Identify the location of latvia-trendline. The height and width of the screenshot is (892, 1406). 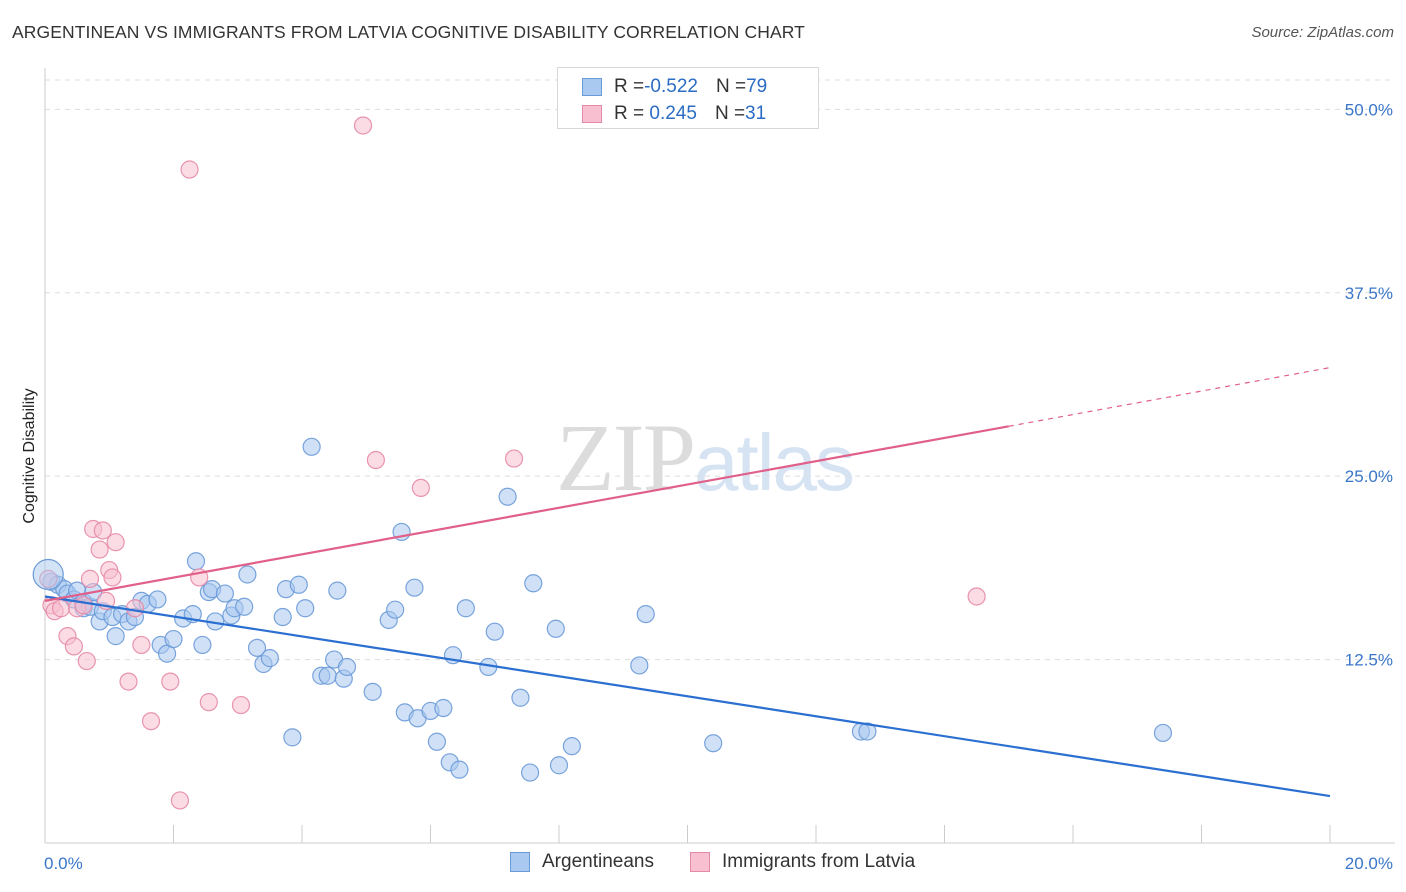
(526, 513).